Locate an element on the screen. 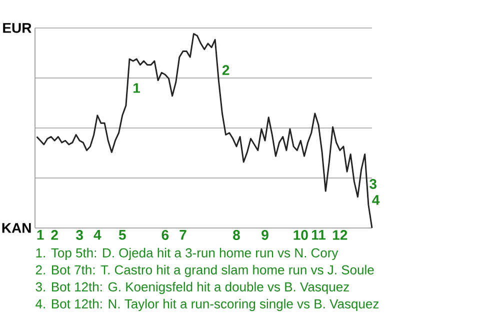  x-tick-label: 12 is located at coordinates (340, 235).